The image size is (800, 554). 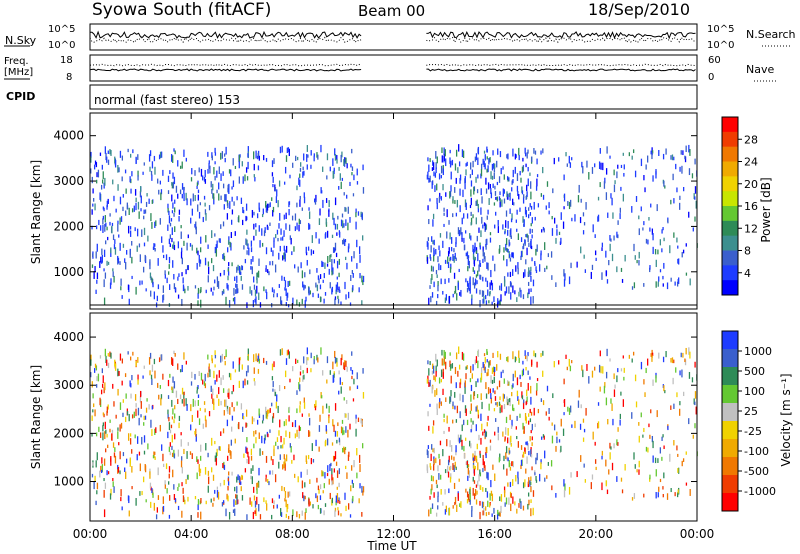 What do you see at coordinates (181, 10) in the screenshot?
I see `station-title: Syowa South (fitACF)` at bounding box center [181, 10].